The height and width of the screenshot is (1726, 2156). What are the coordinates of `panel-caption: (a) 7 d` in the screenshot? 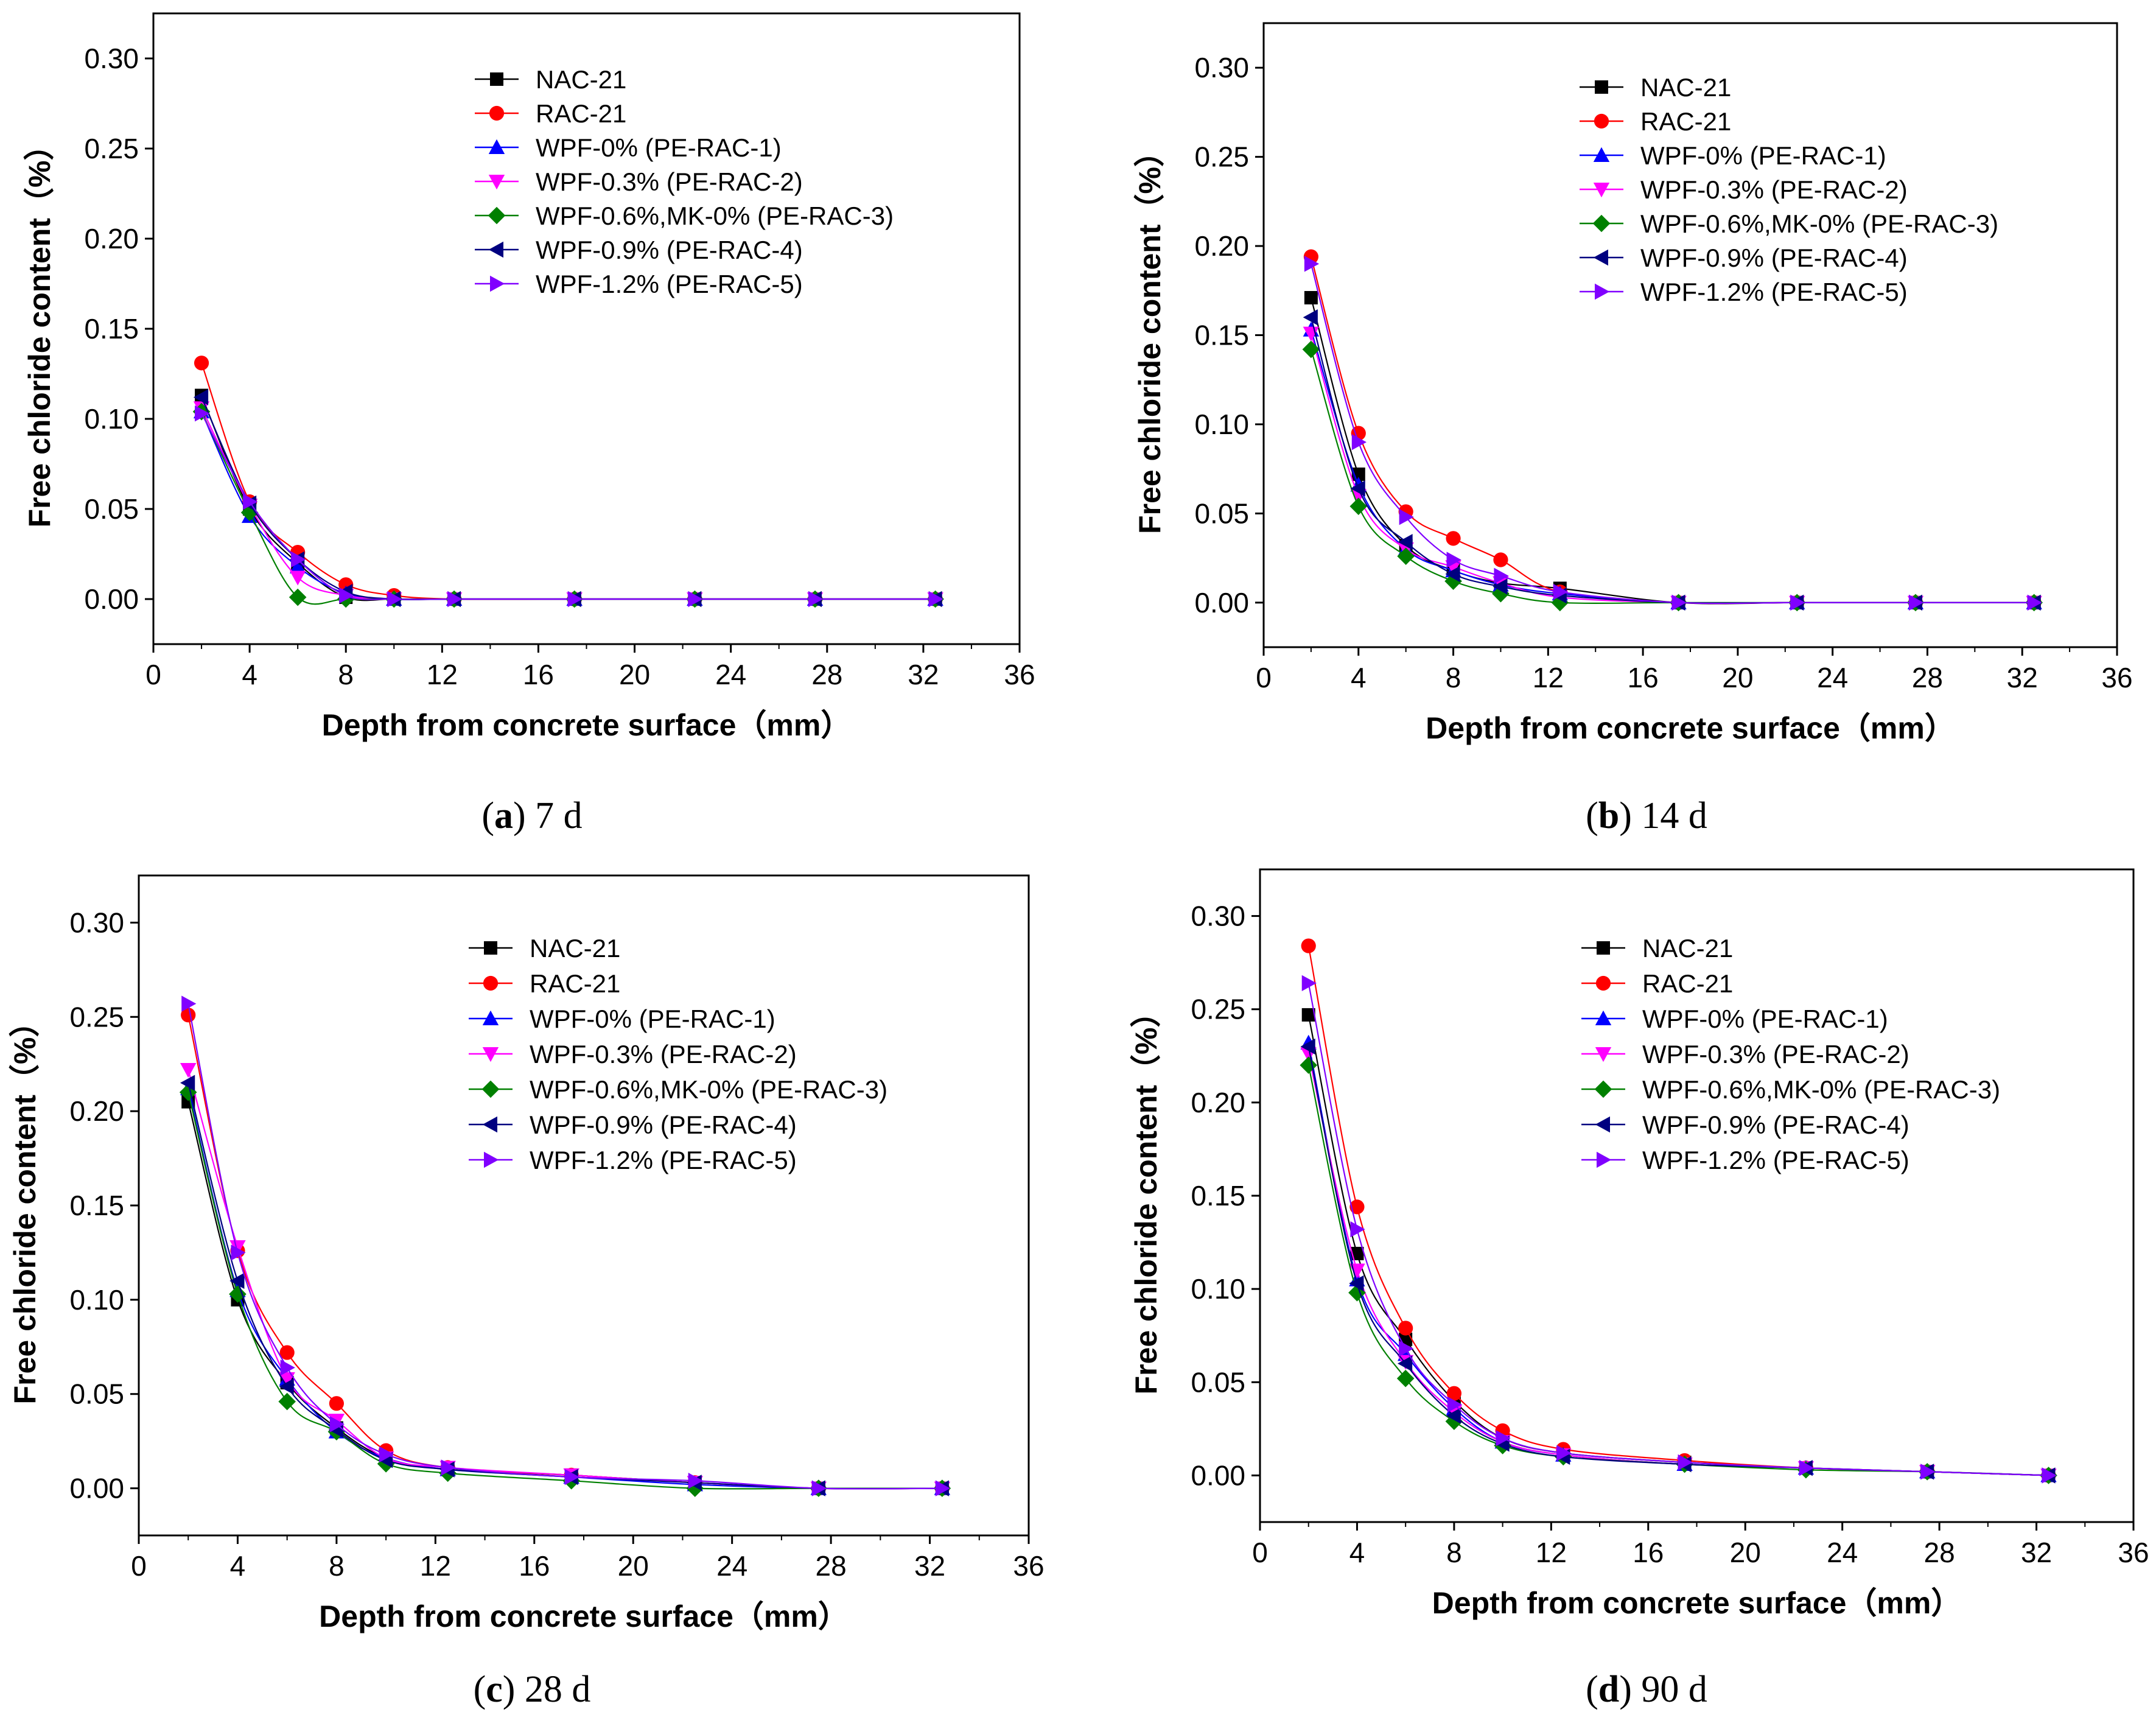 It's located at (531, 816).